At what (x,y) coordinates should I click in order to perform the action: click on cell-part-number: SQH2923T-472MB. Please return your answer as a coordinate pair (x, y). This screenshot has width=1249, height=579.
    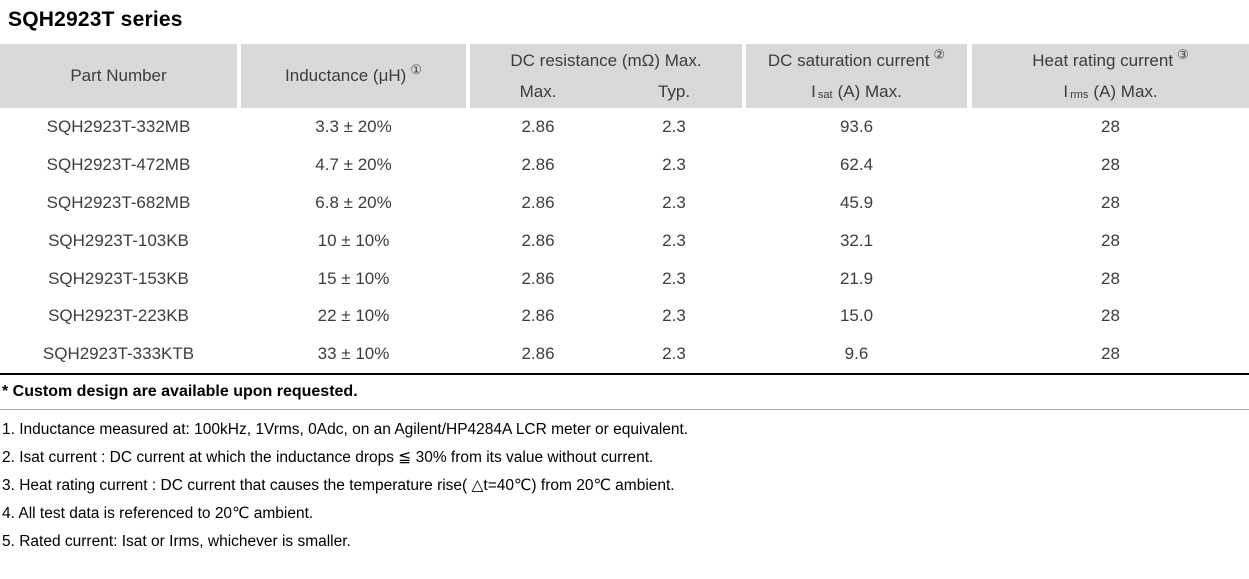
    Looking at the image, I should click on (118, 164).